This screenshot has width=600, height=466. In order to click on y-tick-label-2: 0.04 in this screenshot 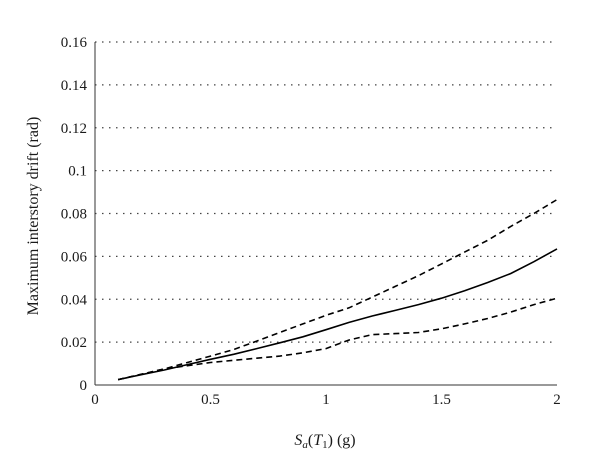, I will do `click(74, 300)`.